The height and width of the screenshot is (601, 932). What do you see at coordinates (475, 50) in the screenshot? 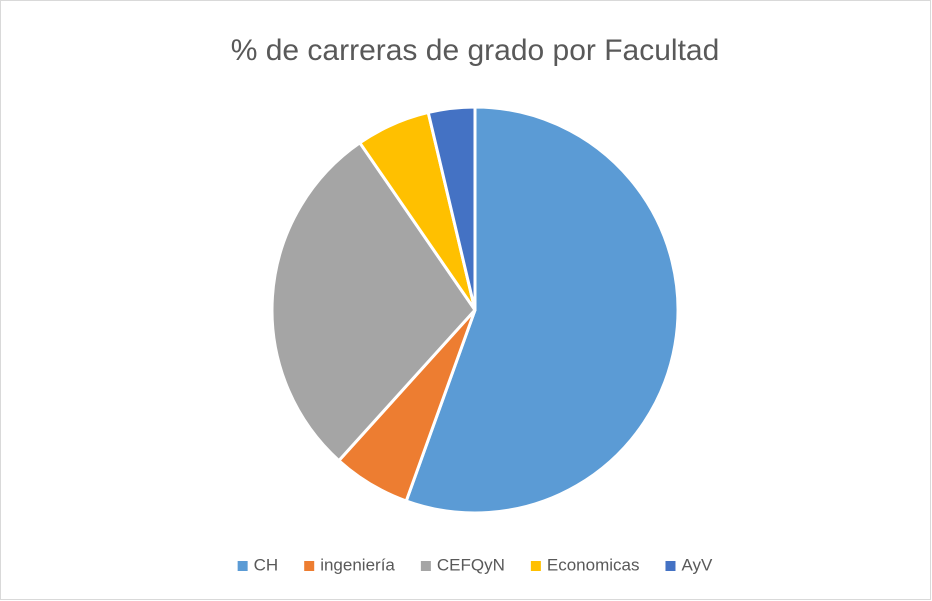
I see `chart-title: % de carreras de grado por Facultad` at bounding box center [475, 50].